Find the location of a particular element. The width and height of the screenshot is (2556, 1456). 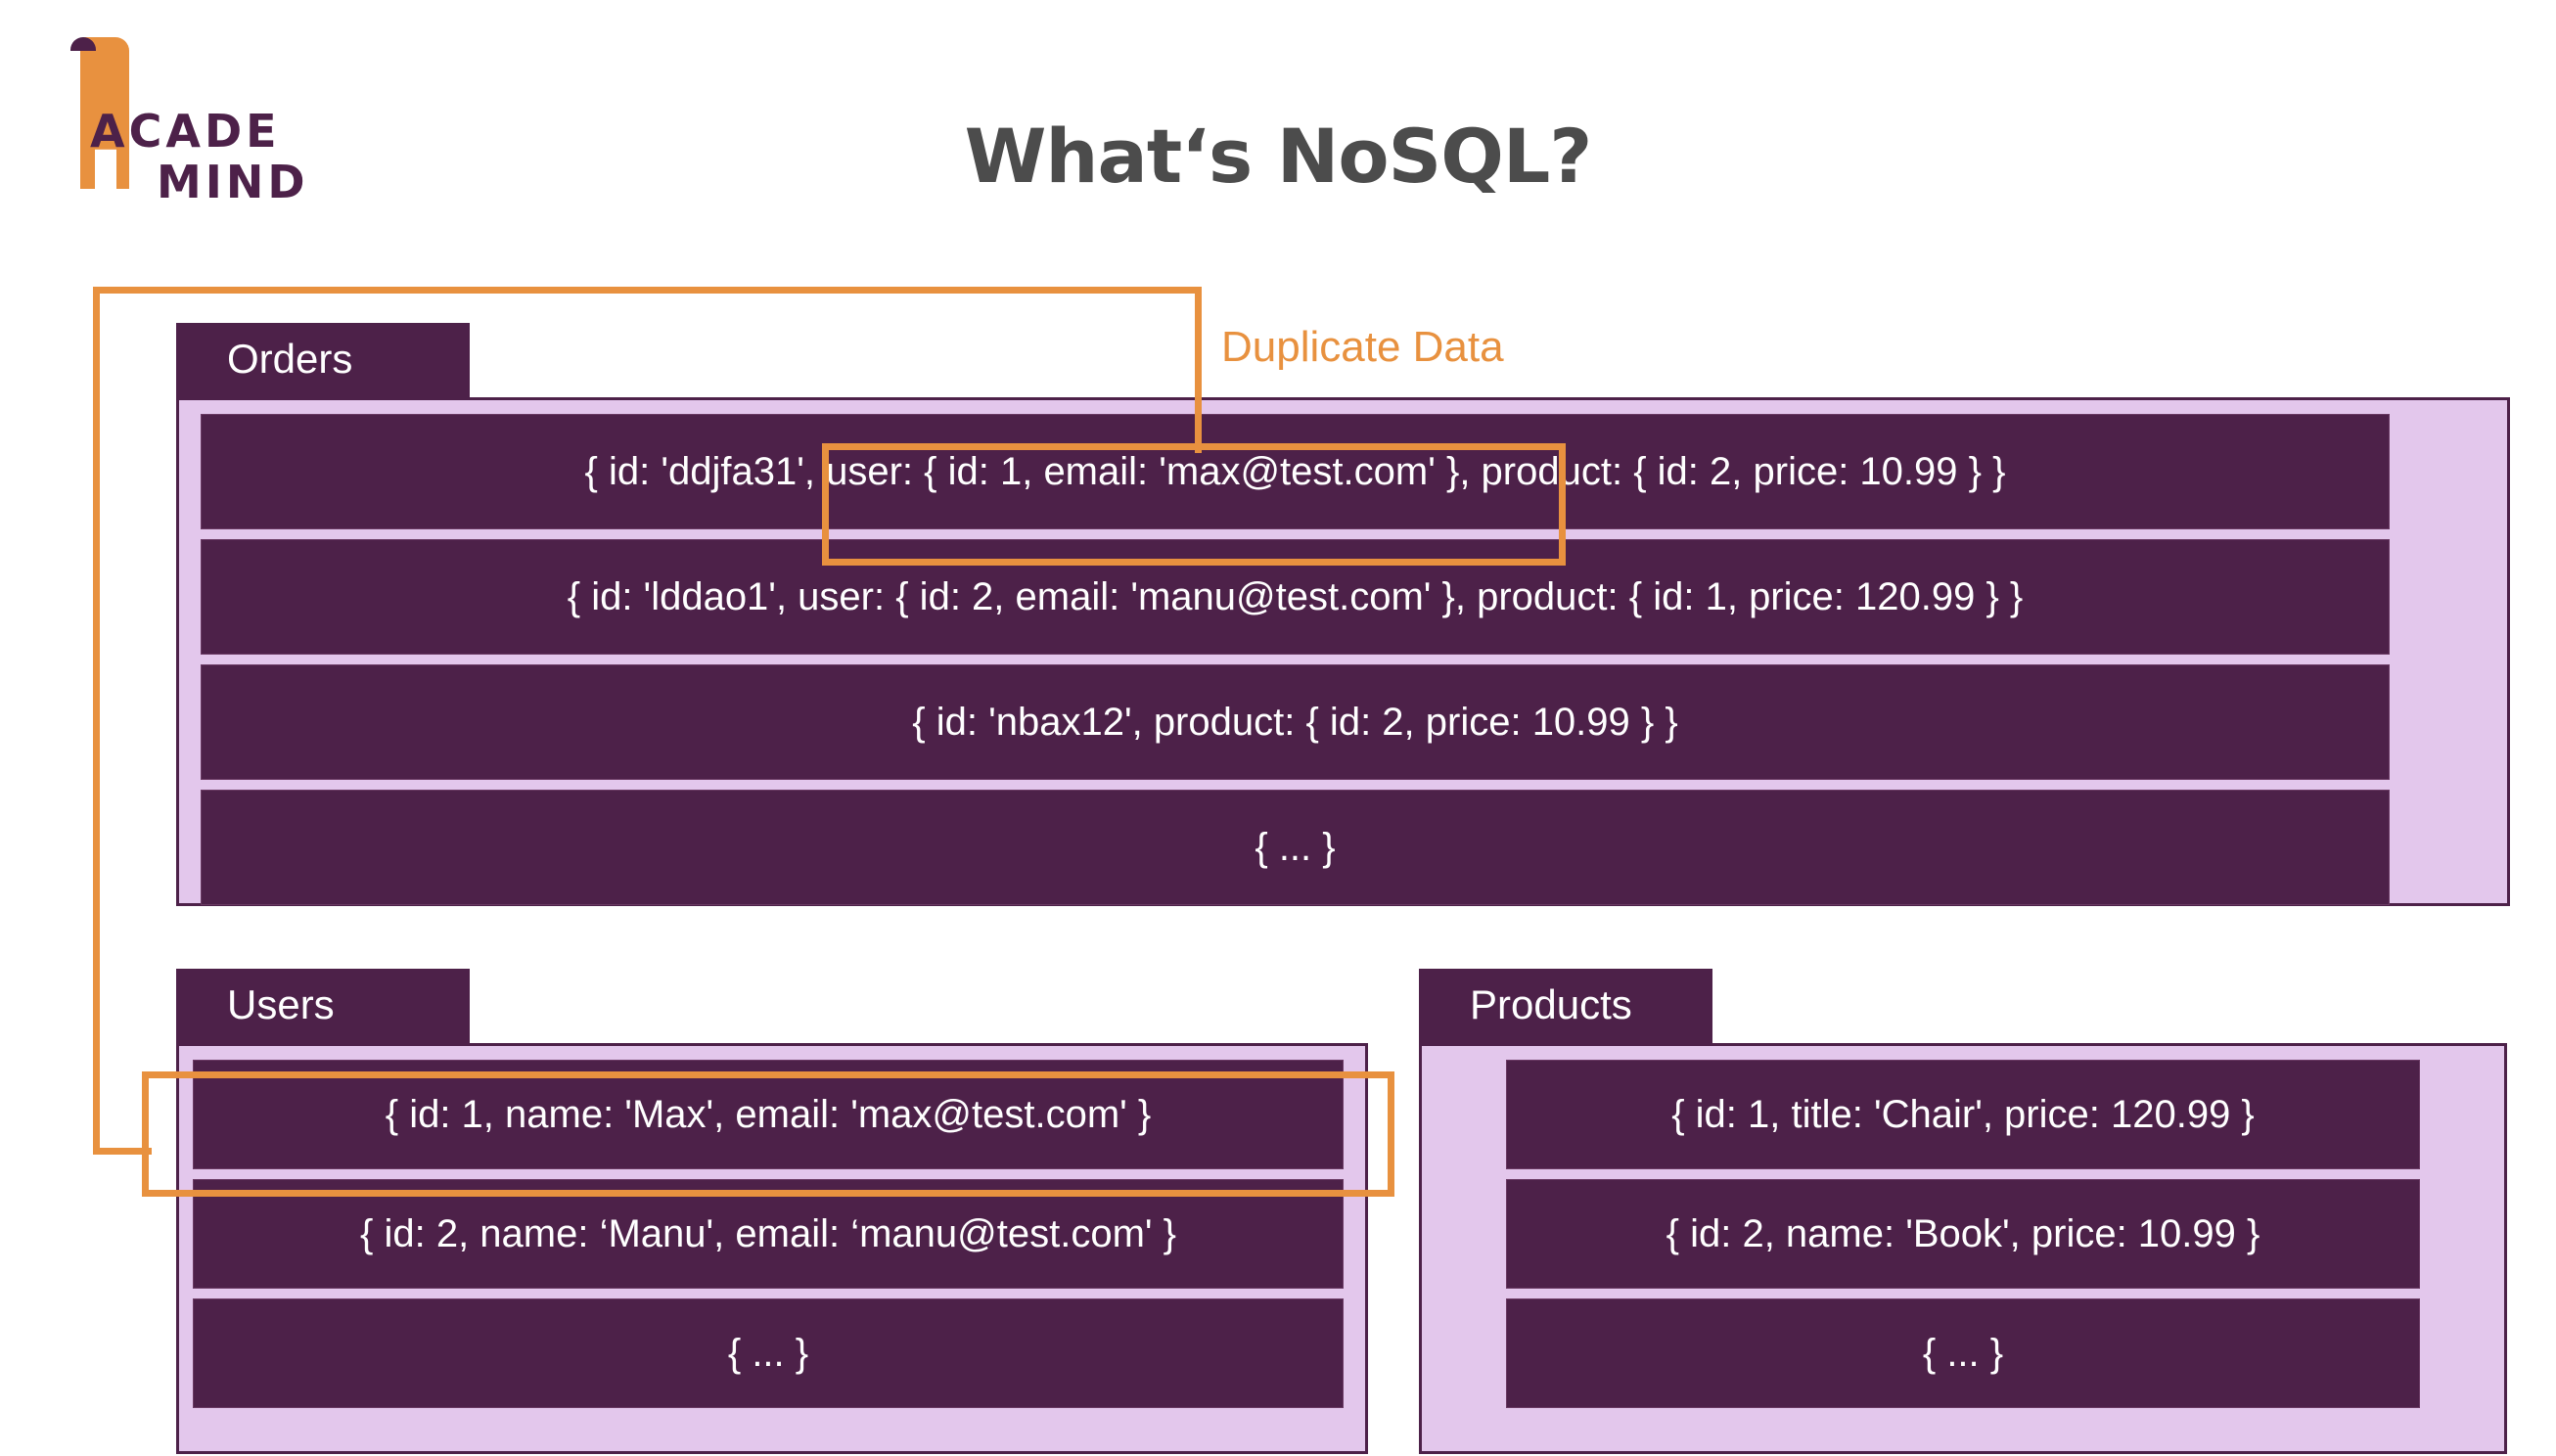

logo-word-acade: ACADE is located at coordinates (186, 131).